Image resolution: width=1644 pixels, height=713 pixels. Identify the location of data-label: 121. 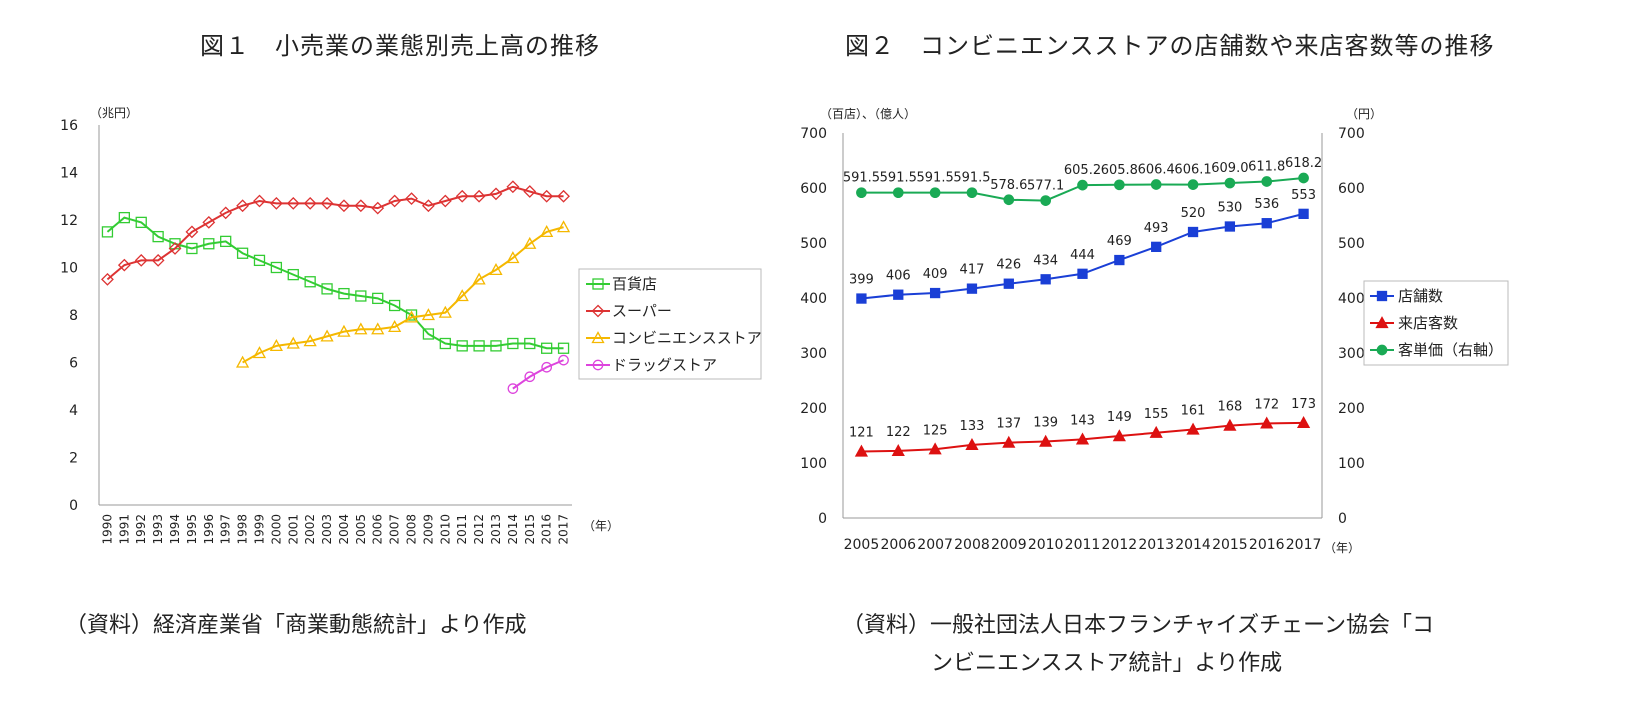
(861, 432).